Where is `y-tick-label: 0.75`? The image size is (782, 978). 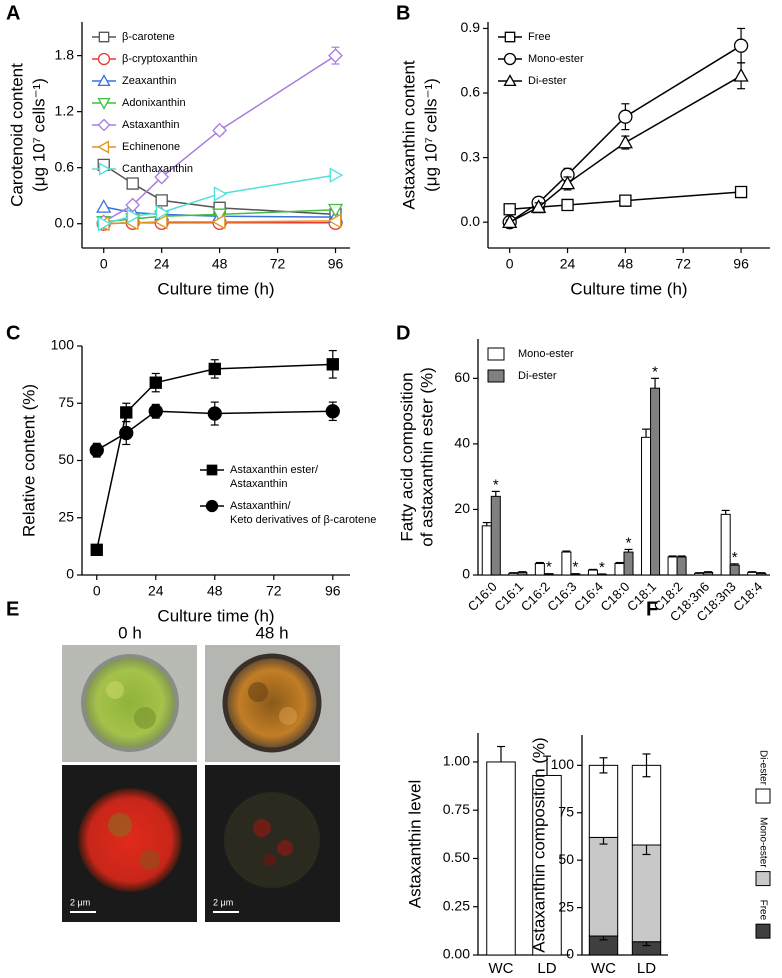
y-tick-label: 0.75 is located at coordinates (456, 809).